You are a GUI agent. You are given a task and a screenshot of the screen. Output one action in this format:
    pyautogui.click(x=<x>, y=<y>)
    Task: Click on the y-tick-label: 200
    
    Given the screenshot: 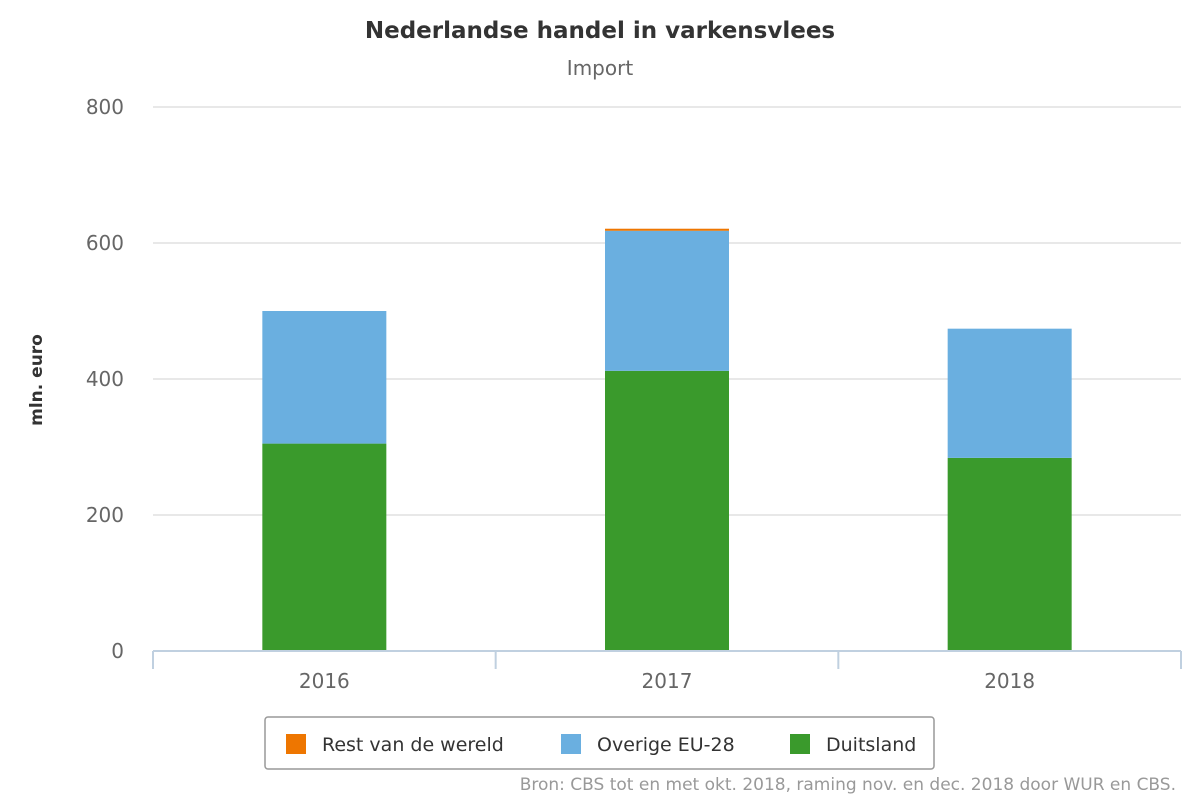 What is the action you would take?
    pyautogui.click(x=105, y=515)
    